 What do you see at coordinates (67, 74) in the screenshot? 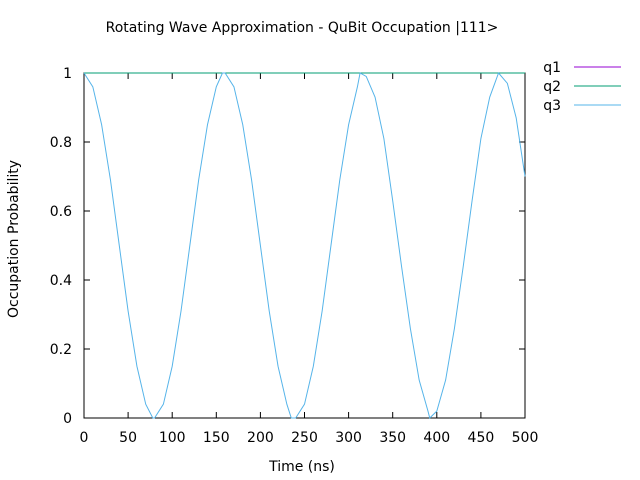
I see `y-tick-label: 1` at bounding box center [67, 74].